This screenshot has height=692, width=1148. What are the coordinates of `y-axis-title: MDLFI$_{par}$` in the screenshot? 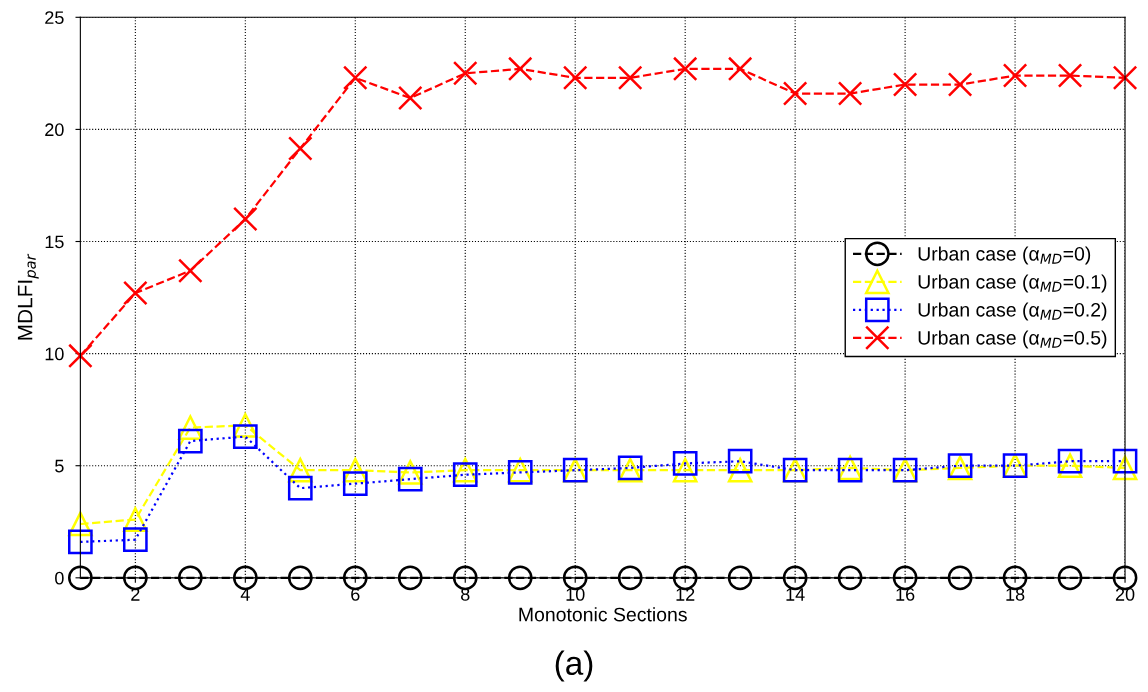 It's located at (28, 296).